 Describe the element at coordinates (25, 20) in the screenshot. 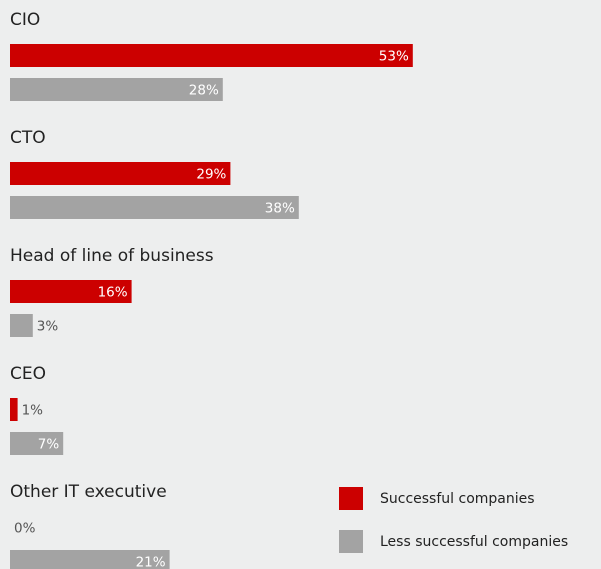

I see `category-label: CIO` at that location.